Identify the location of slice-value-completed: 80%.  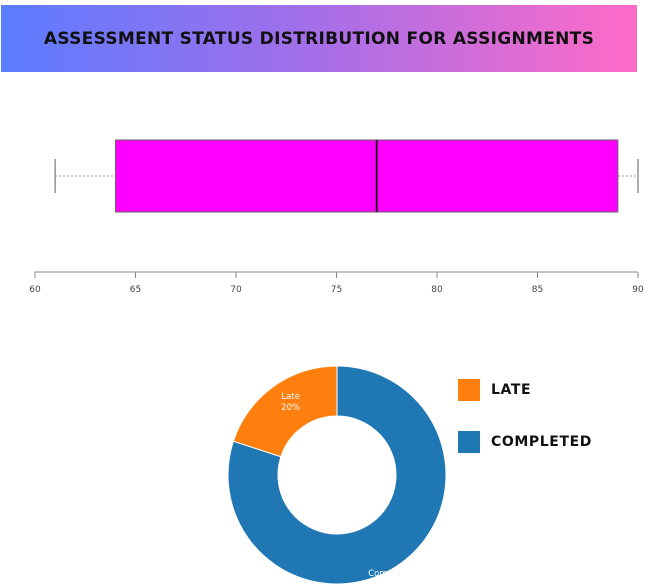
(391, 583).